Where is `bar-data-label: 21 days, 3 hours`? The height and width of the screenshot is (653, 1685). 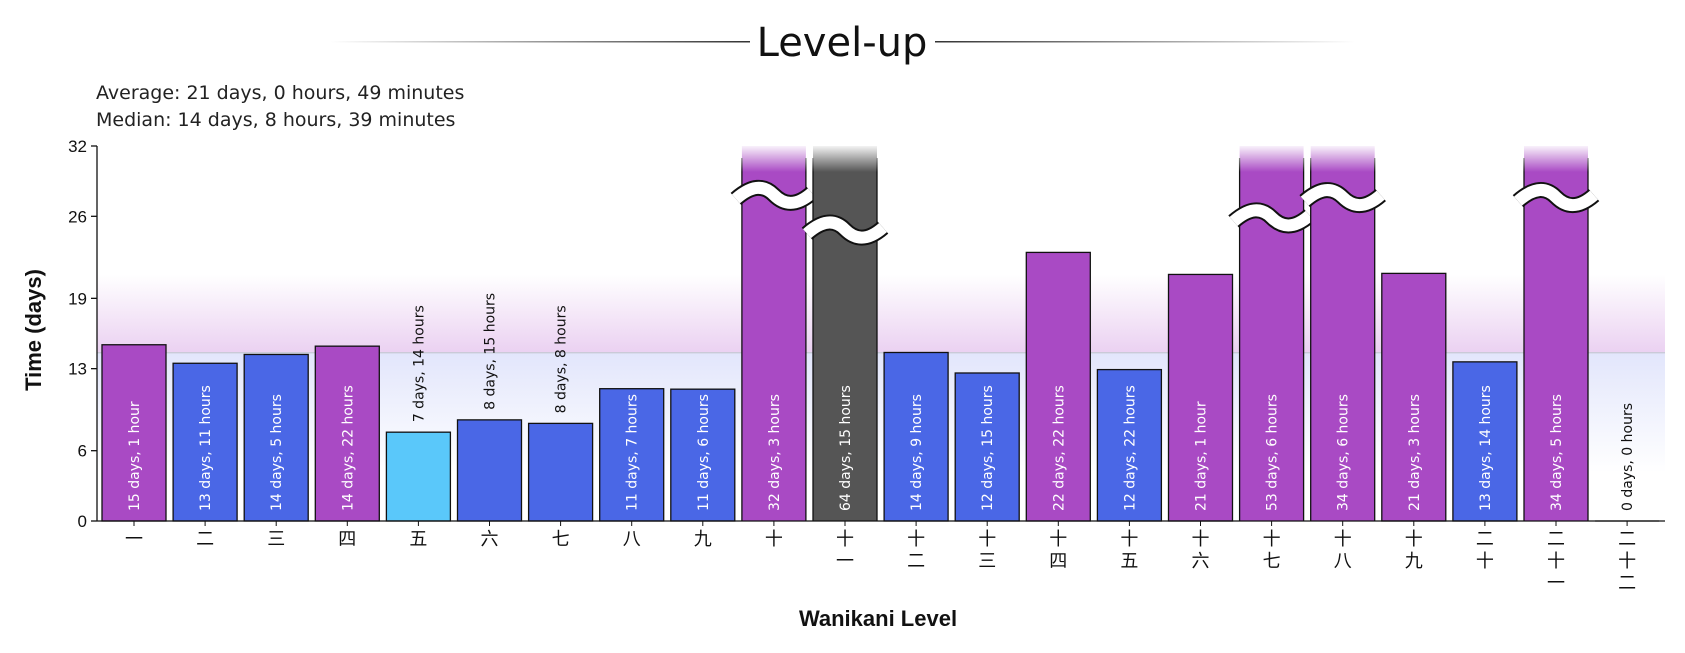 bar-data-label: 21 days, 3 hours is located at coordinates (1415, 452).